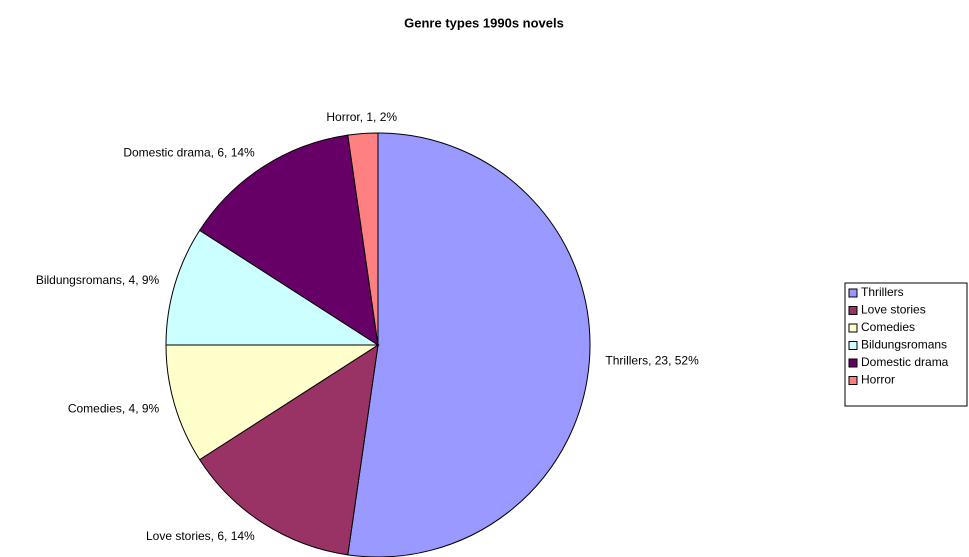  I want to click on legend-label: Bildungsromans, so click(904, 345).